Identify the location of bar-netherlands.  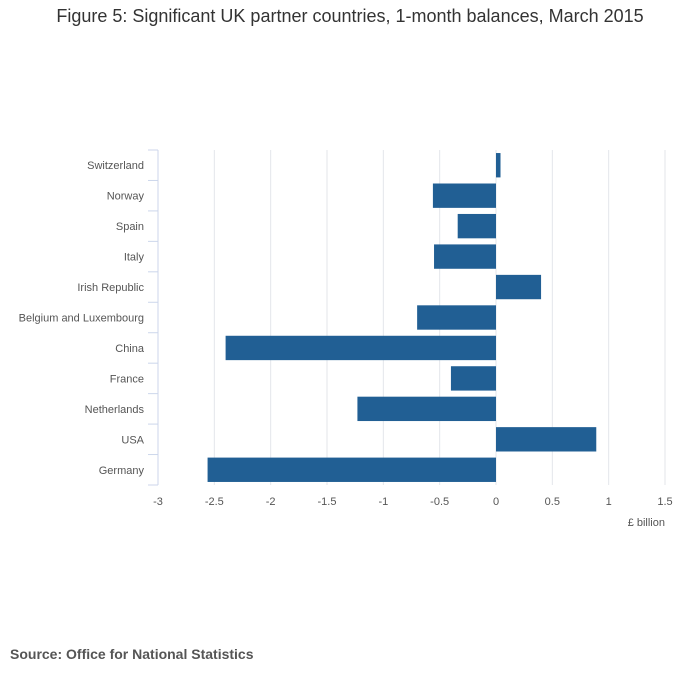
(426, 409).